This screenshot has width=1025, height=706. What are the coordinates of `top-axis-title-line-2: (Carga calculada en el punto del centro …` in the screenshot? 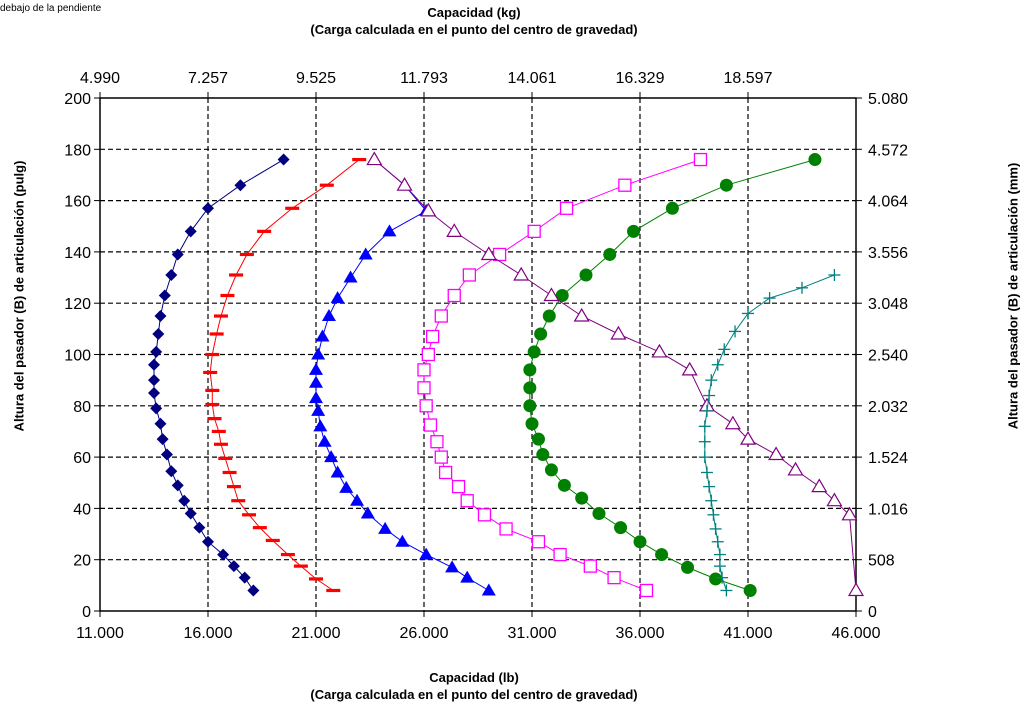 It's located at (474, 29).